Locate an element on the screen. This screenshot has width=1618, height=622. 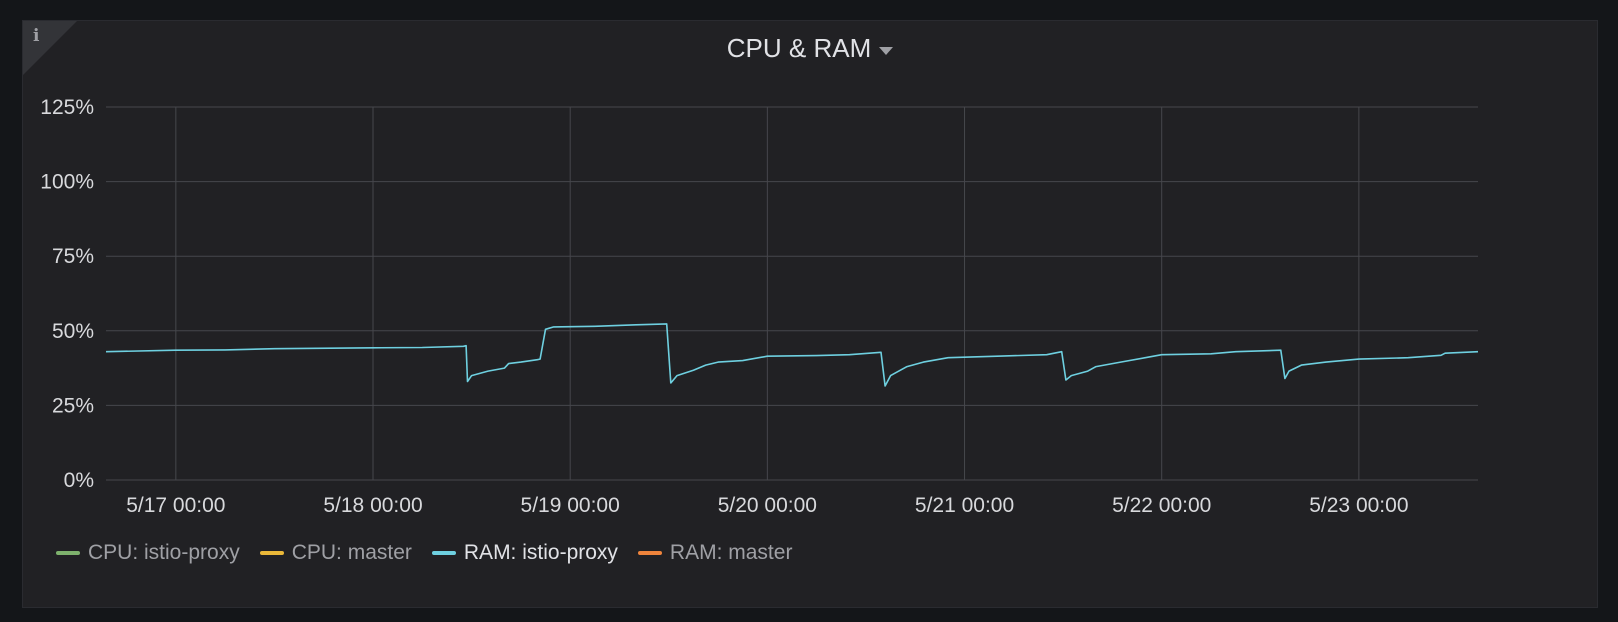
legend-label: CPU: master is located at coordinates (351, 552).